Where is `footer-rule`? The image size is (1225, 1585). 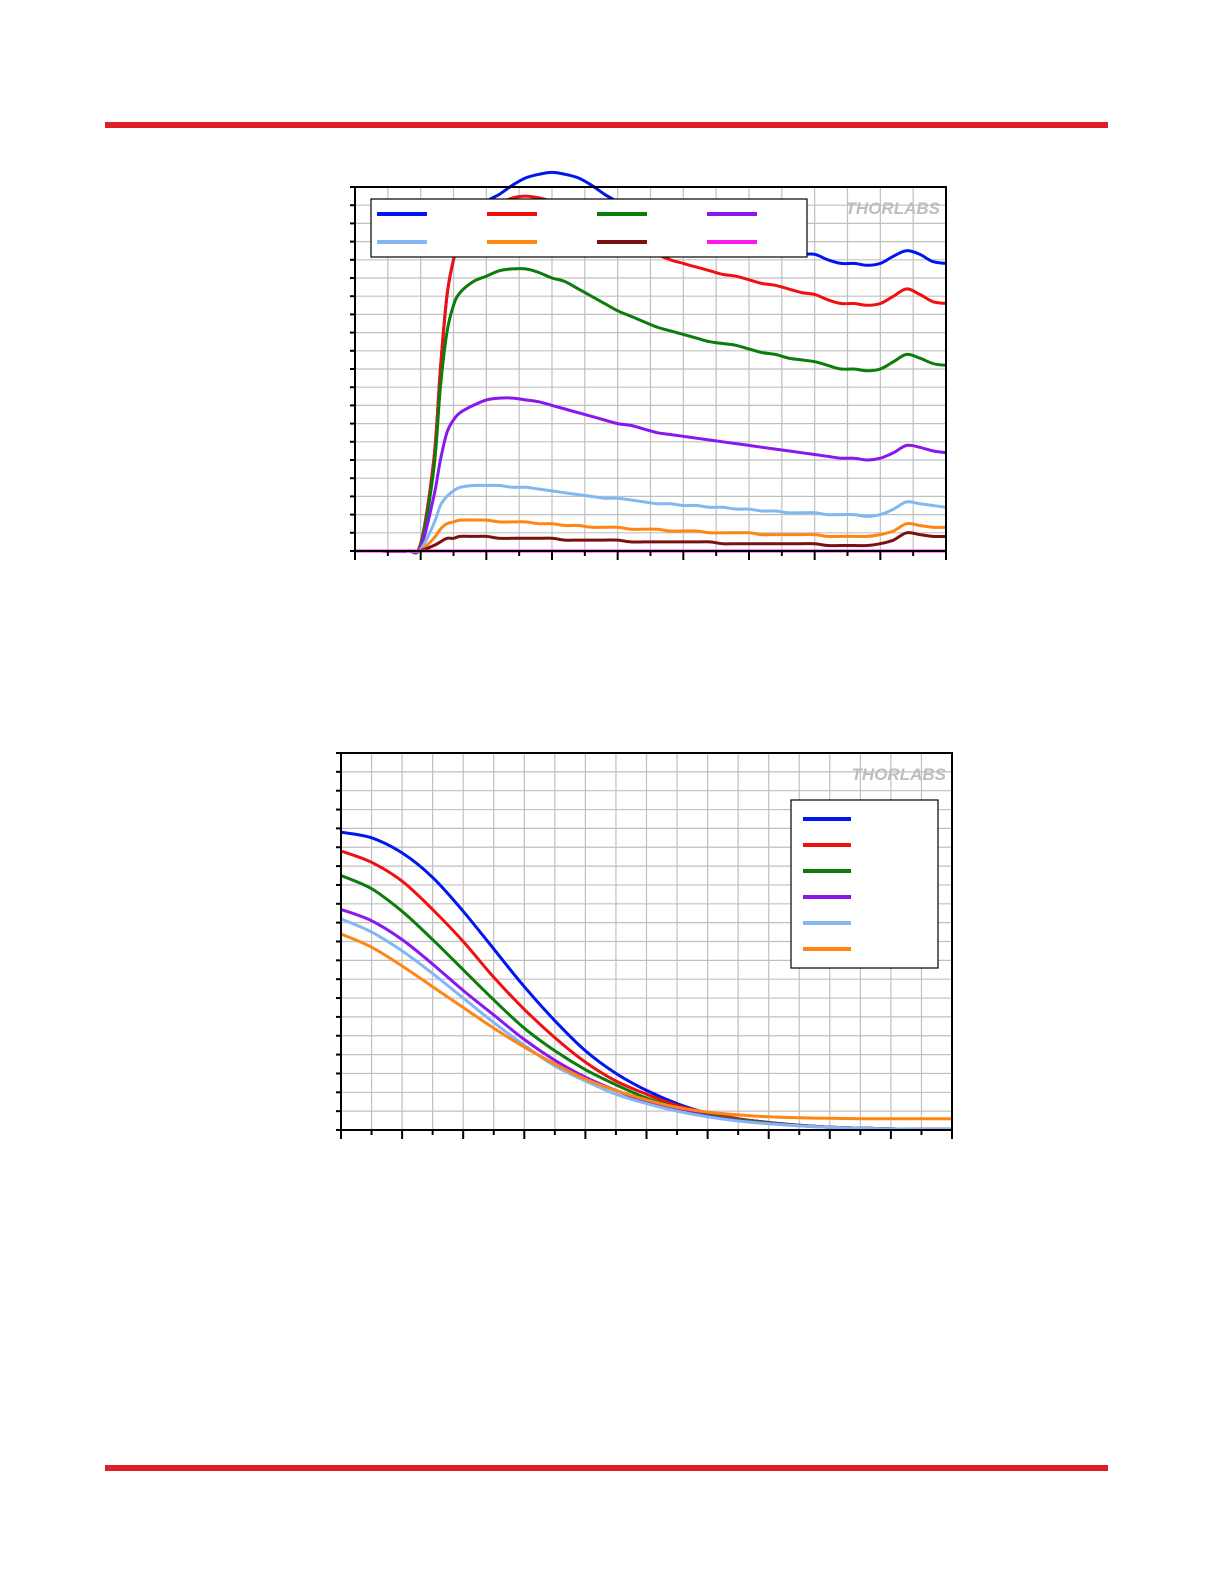
footer-rule is located at coordinates (606, 1468).